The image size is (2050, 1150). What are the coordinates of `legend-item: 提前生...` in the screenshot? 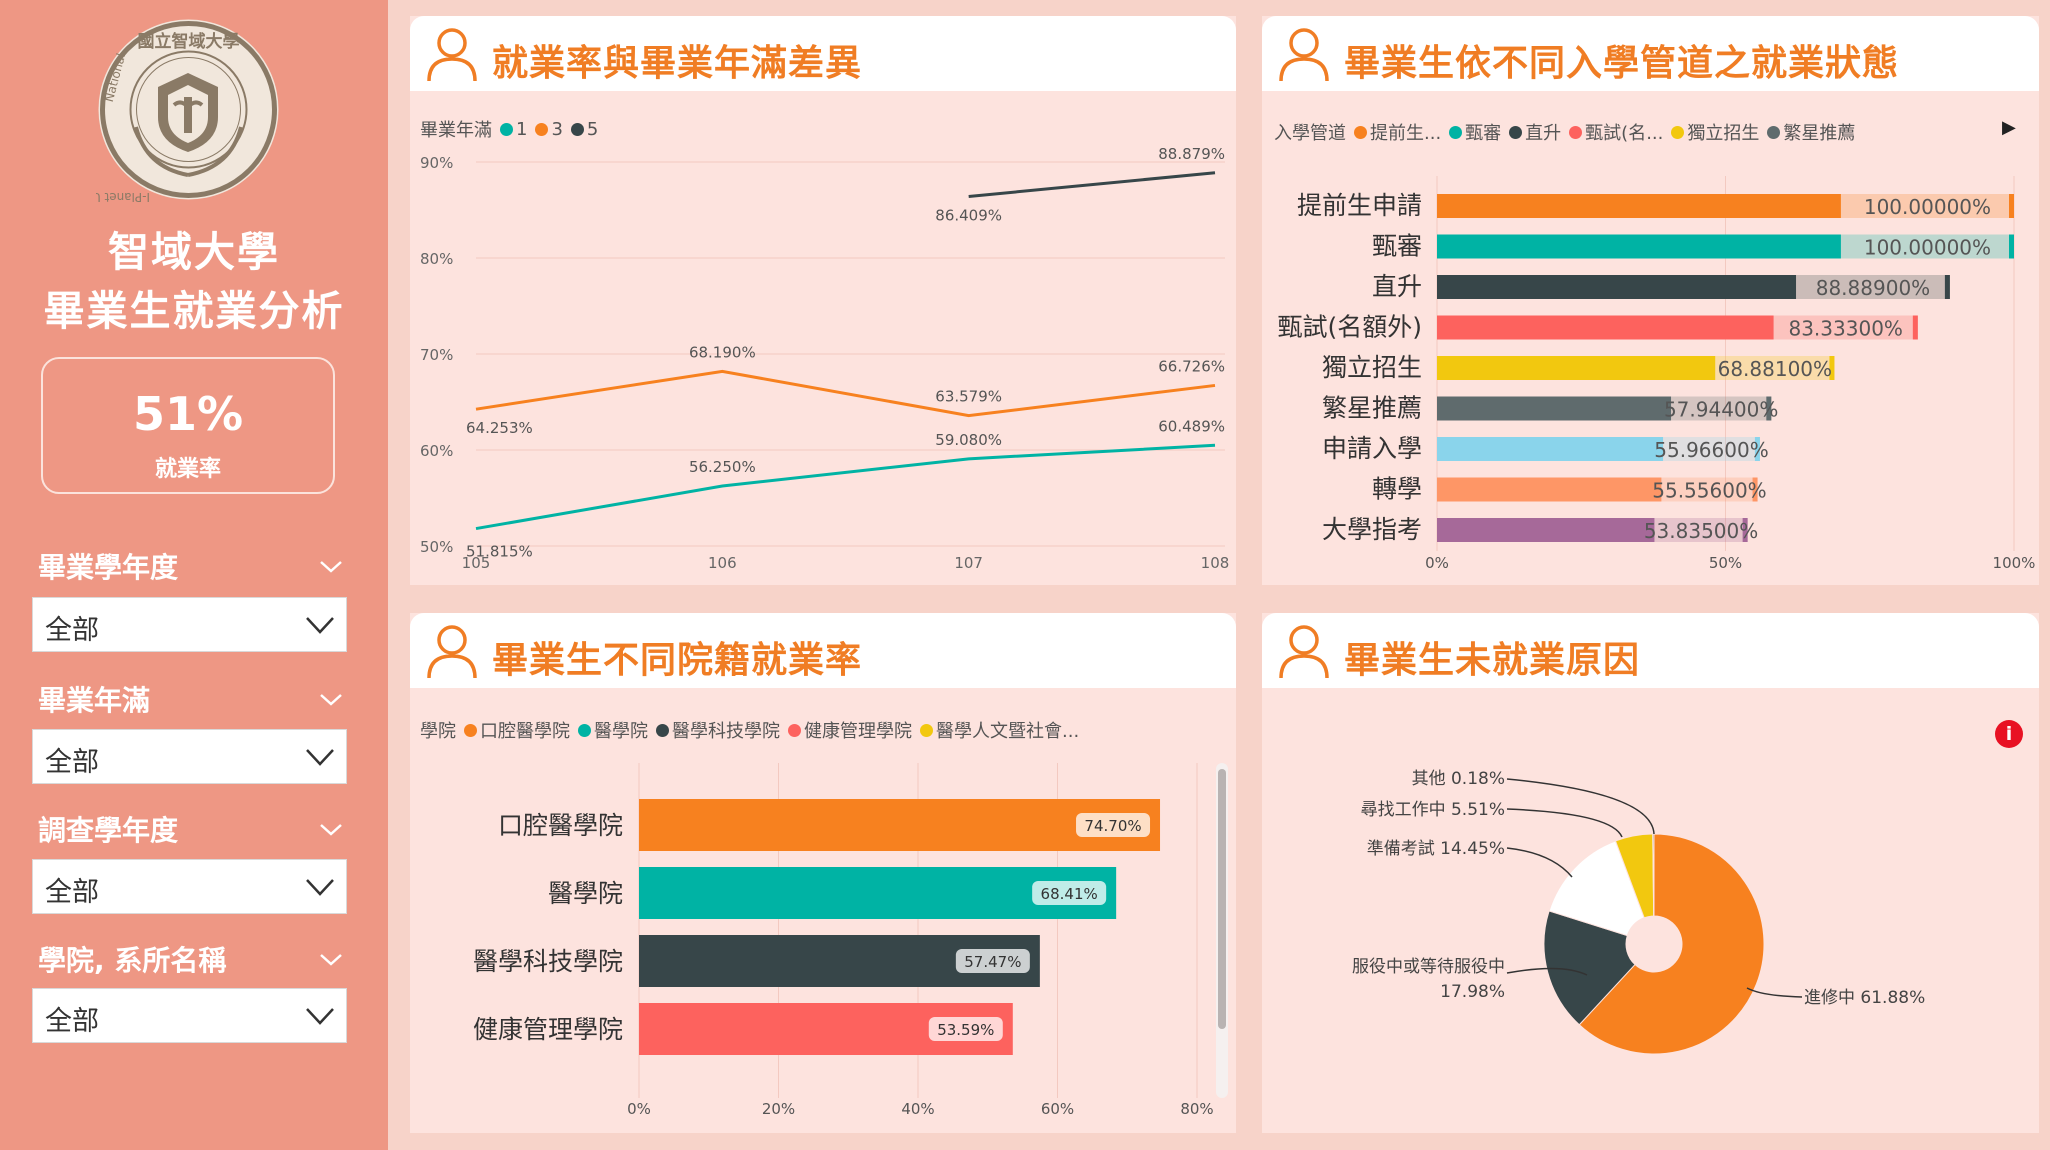 It's located at (1397, 132).